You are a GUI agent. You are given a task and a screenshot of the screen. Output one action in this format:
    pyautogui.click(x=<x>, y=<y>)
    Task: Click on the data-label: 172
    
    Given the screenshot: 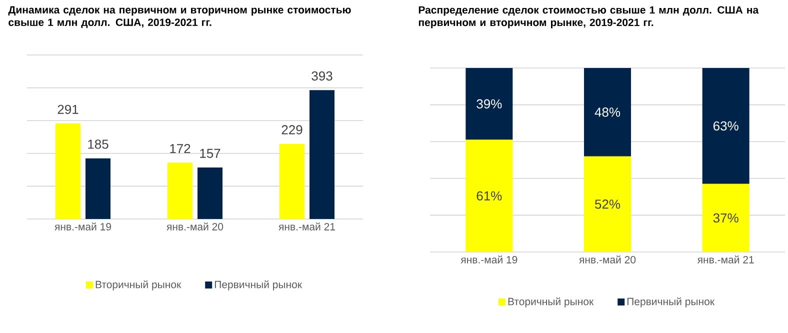 What is the action you would take?
    pyautogui.click(x=180, y=149)
    